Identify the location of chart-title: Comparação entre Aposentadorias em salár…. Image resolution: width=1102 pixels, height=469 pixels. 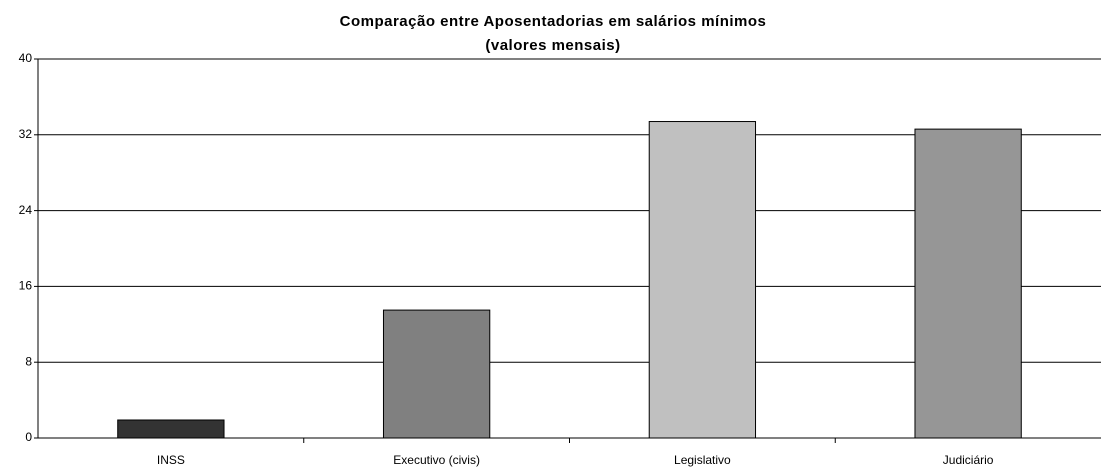
(553, 21).